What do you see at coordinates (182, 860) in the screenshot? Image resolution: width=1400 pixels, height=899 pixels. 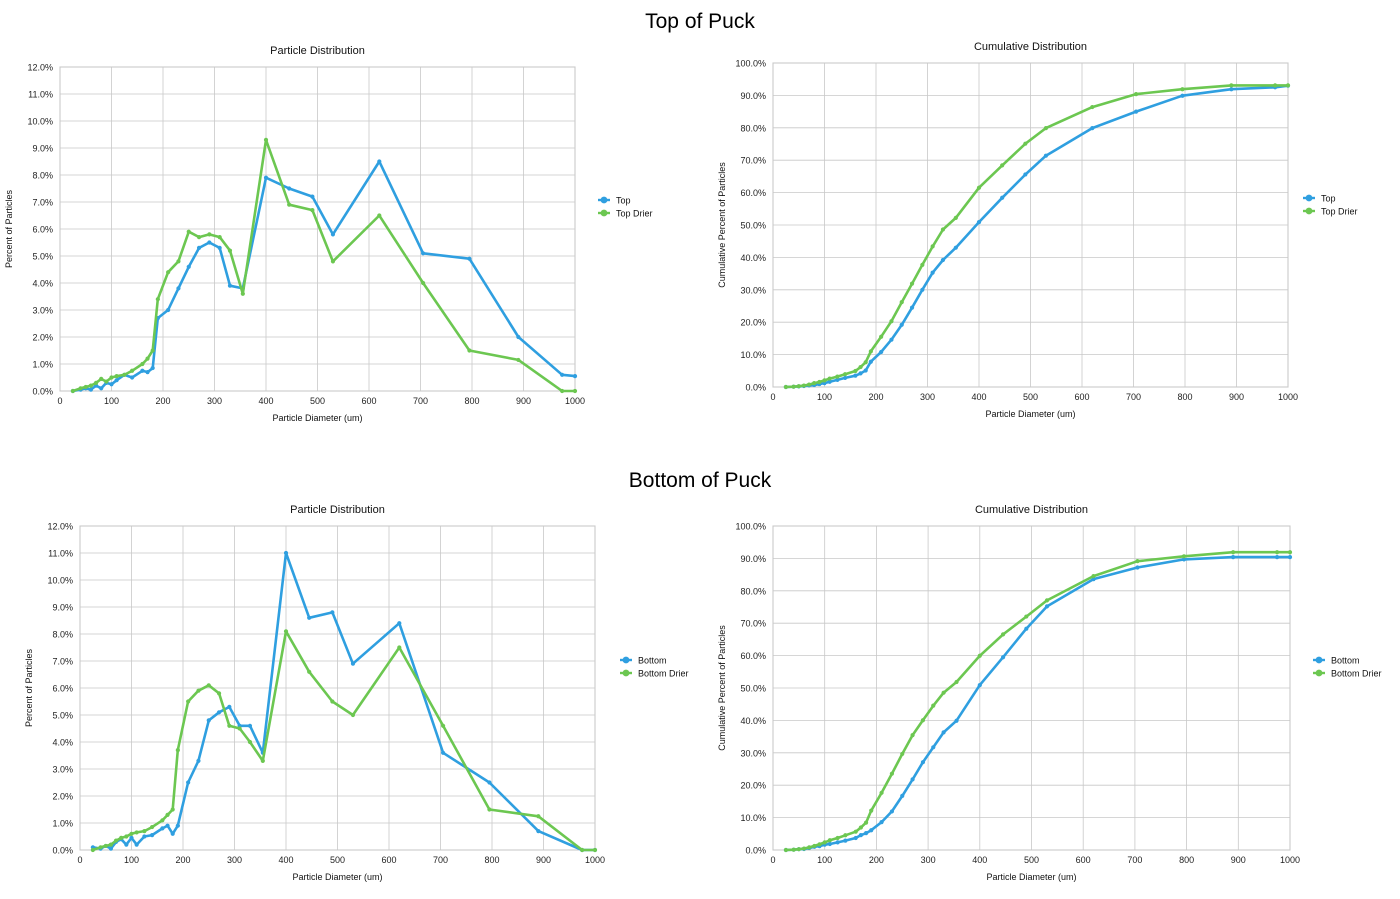 I see `x-tick-label: 200` at bounding box center [182, 860].